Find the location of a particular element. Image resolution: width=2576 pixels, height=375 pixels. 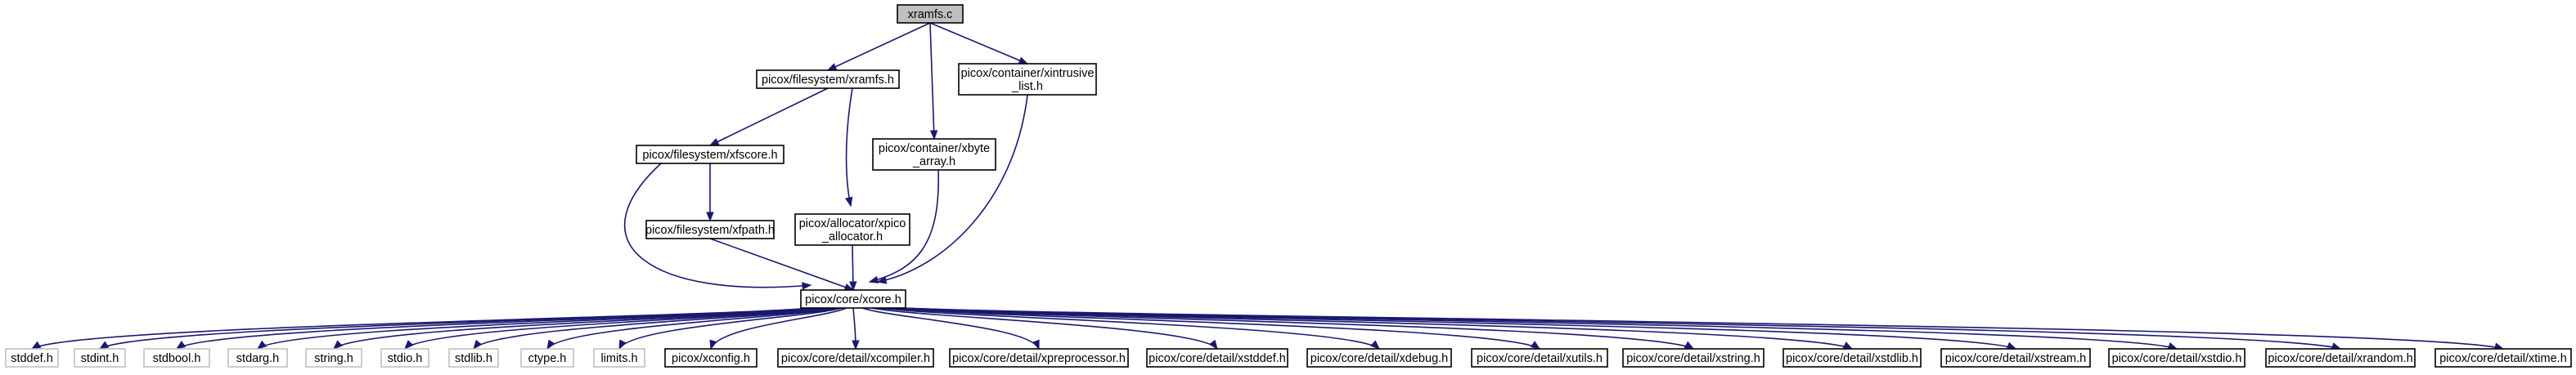

node-xtime_h: picox/core/detail/xtime.h is located at coordinates (2503, 358).